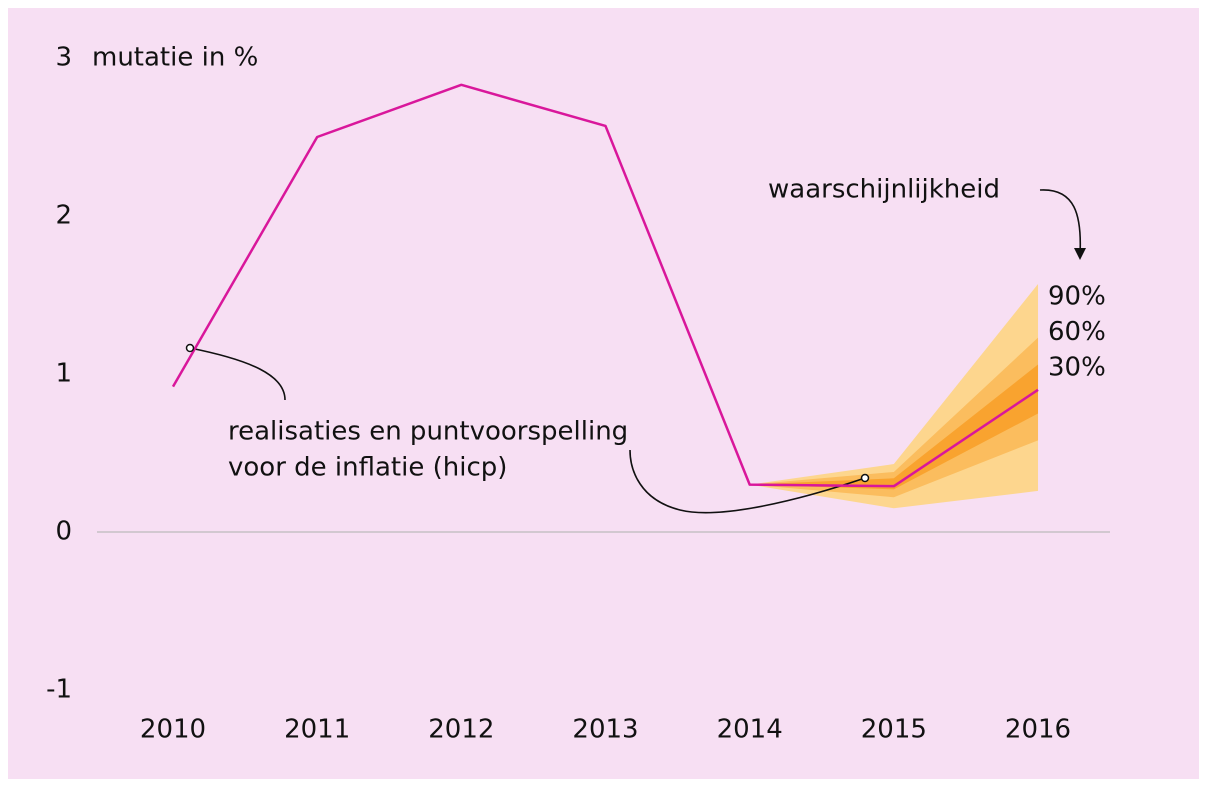  I want to click on leader-arrow, so click(1060, 222).